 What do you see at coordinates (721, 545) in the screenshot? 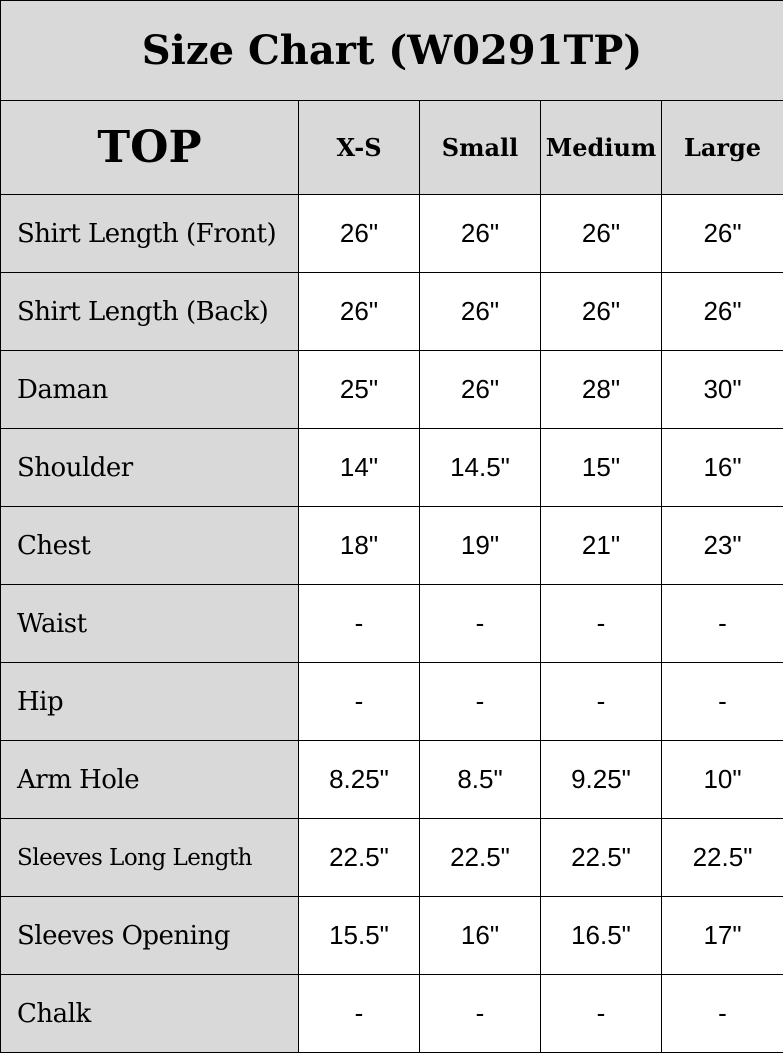
I see `measurement-cell: 23"` at bounding box center [721, 545].